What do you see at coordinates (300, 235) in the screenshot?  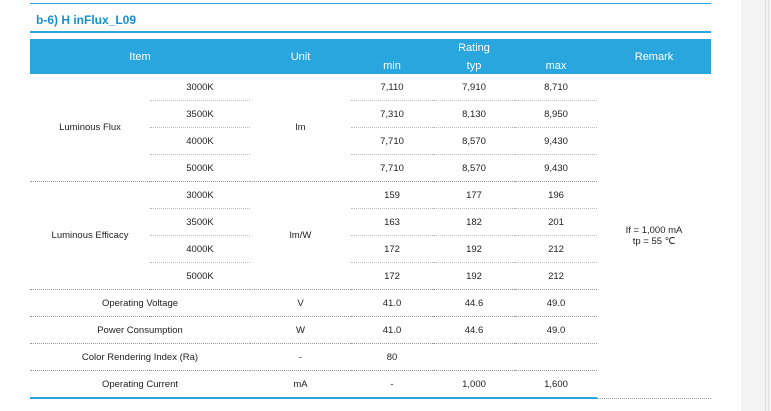 I see `luminous-efficacy-unit: lm/W` at bounding box center [300, 235].